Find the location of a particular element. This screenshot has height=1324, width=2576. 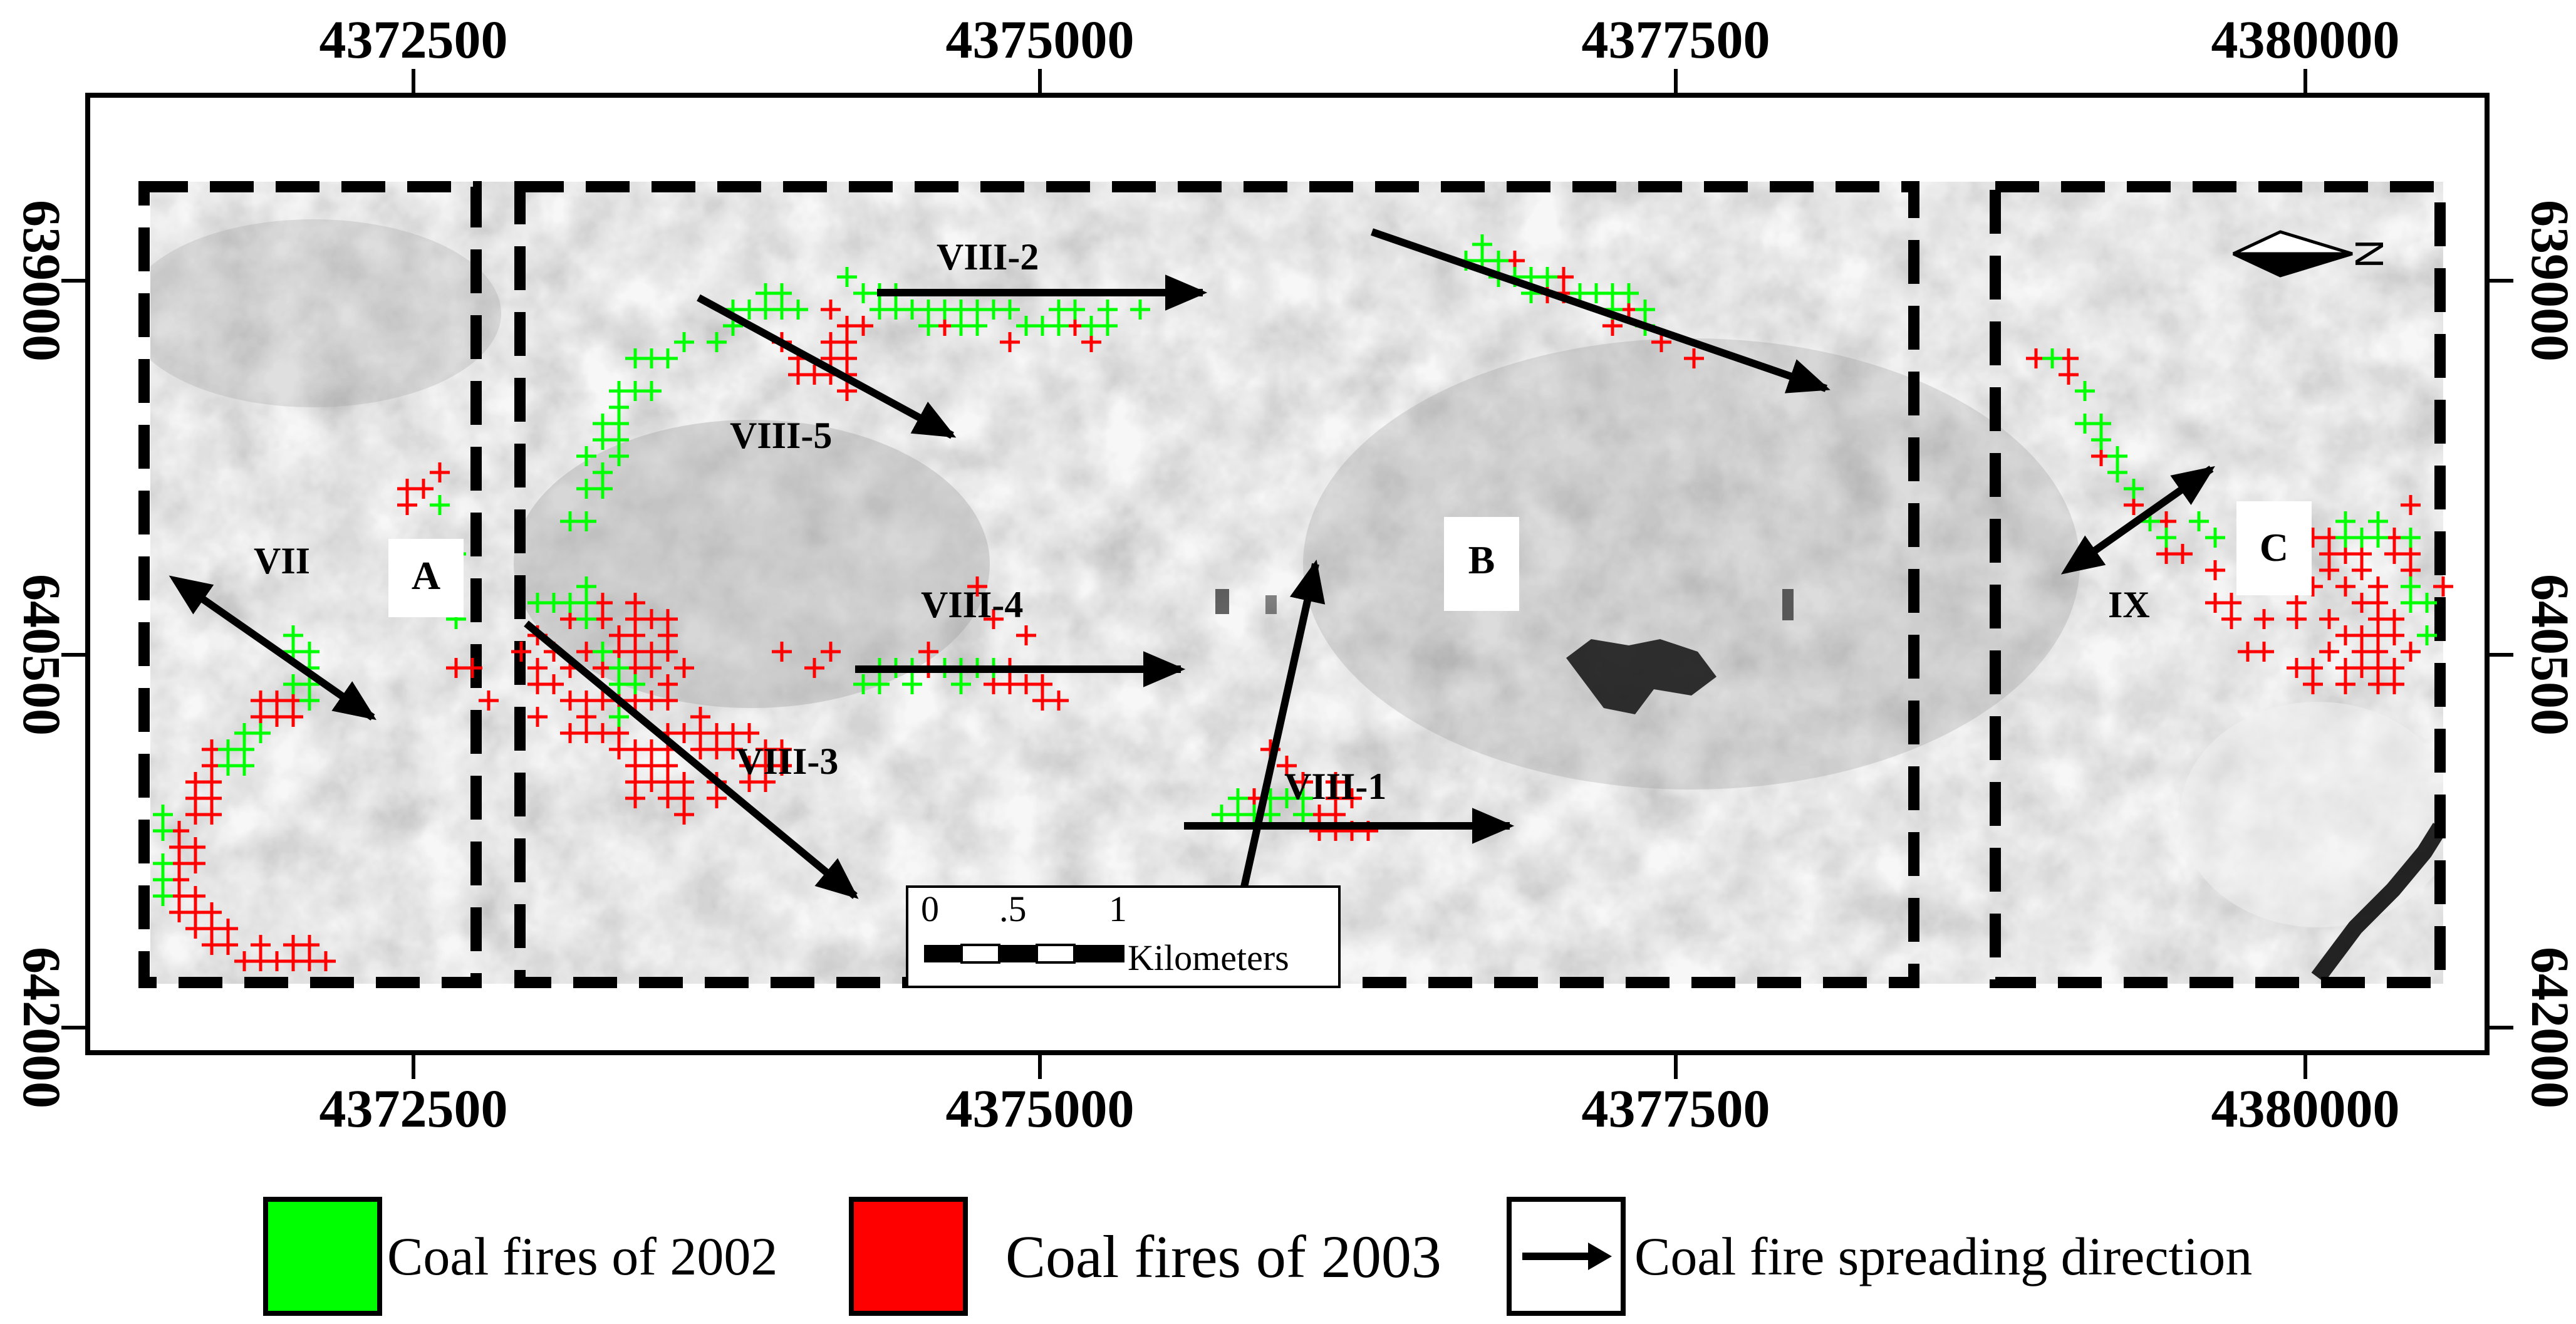

north-label: N is located at coordinates (2369, 254).